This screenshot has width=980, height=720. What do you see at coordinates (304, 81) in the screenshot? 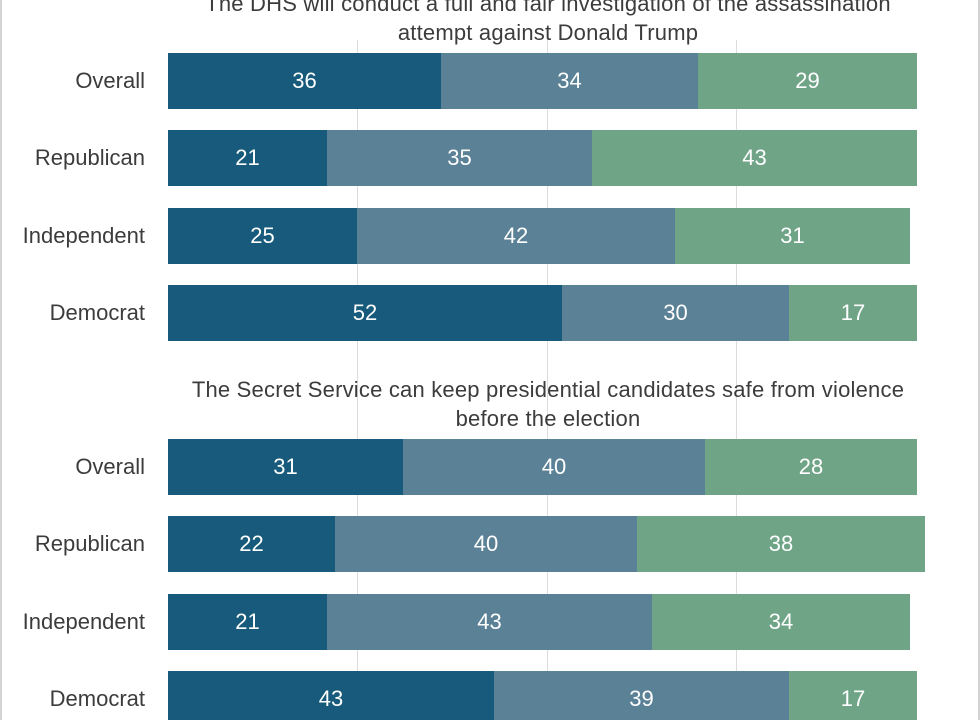
I see `bar-segment: 36` at bounding box center [304, 81].